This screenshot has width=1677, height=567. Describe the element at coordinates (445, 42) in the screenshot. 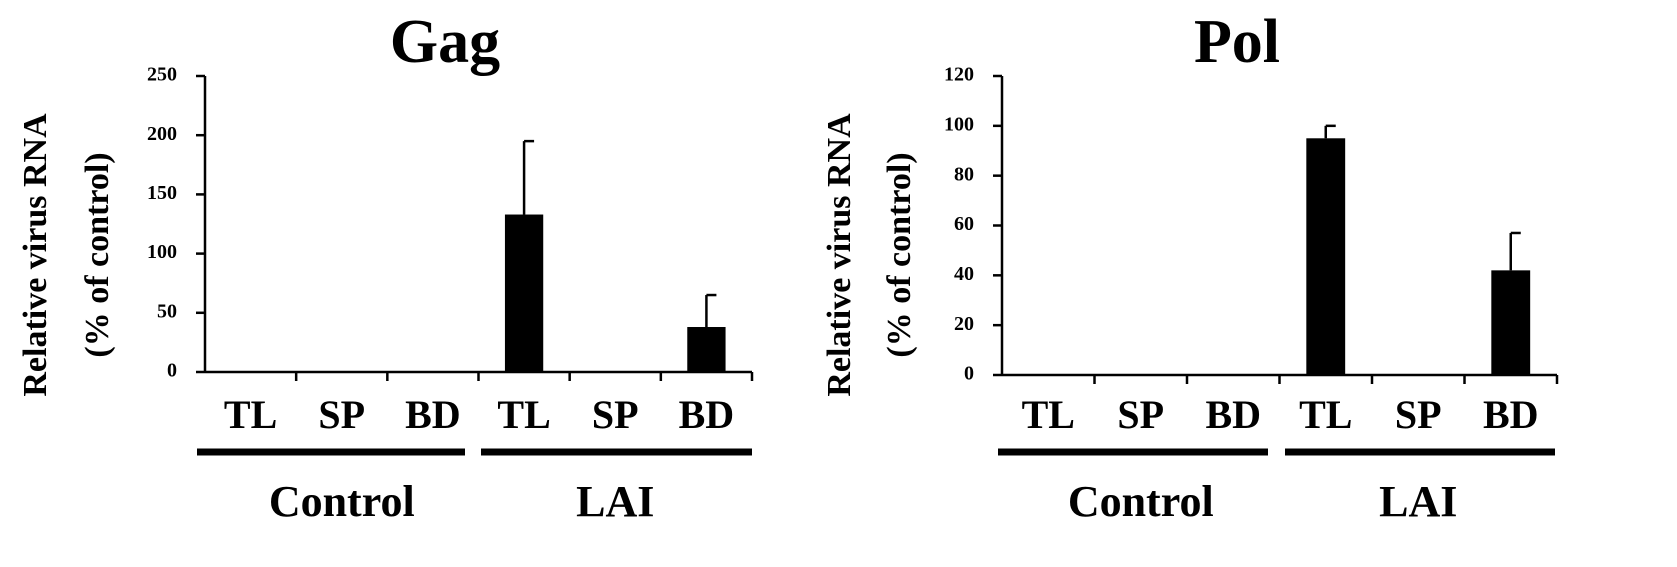

I see `chart-title: Gag` at that location.